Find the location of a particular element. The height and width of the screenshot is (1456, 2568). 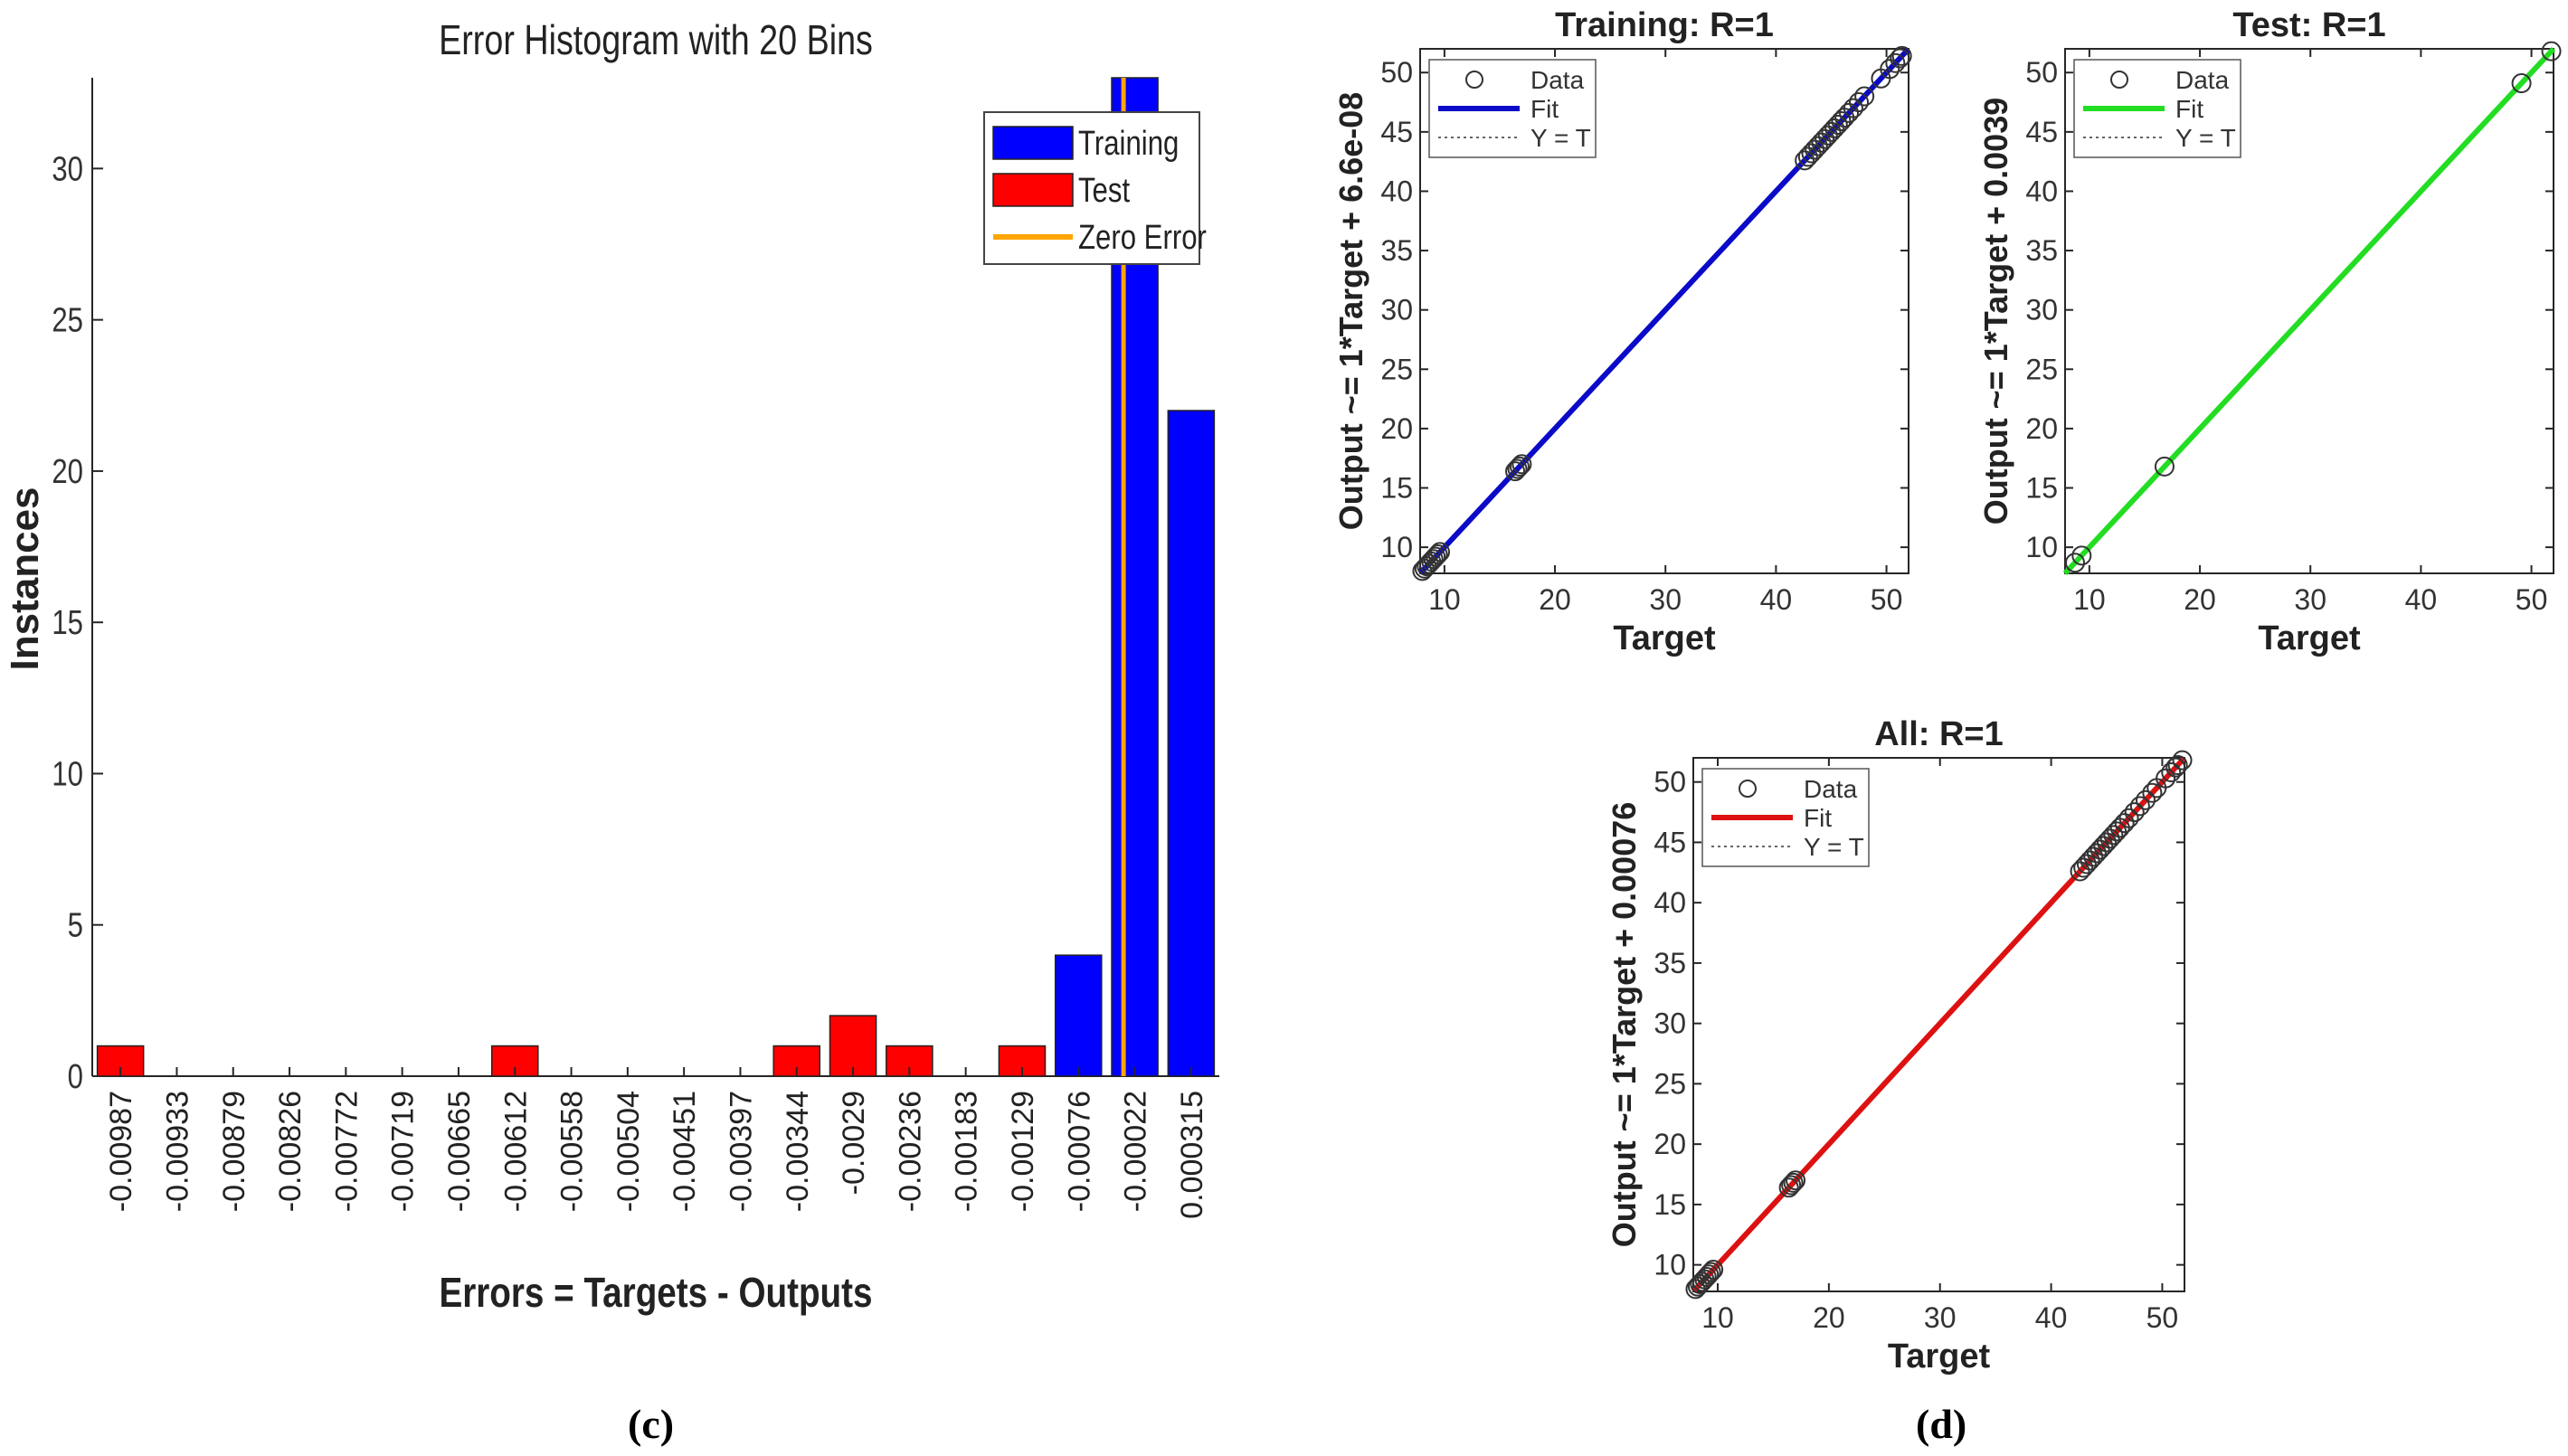

histogram-x-tick-label: -0.00236 is located at coordinates (910, 1151).